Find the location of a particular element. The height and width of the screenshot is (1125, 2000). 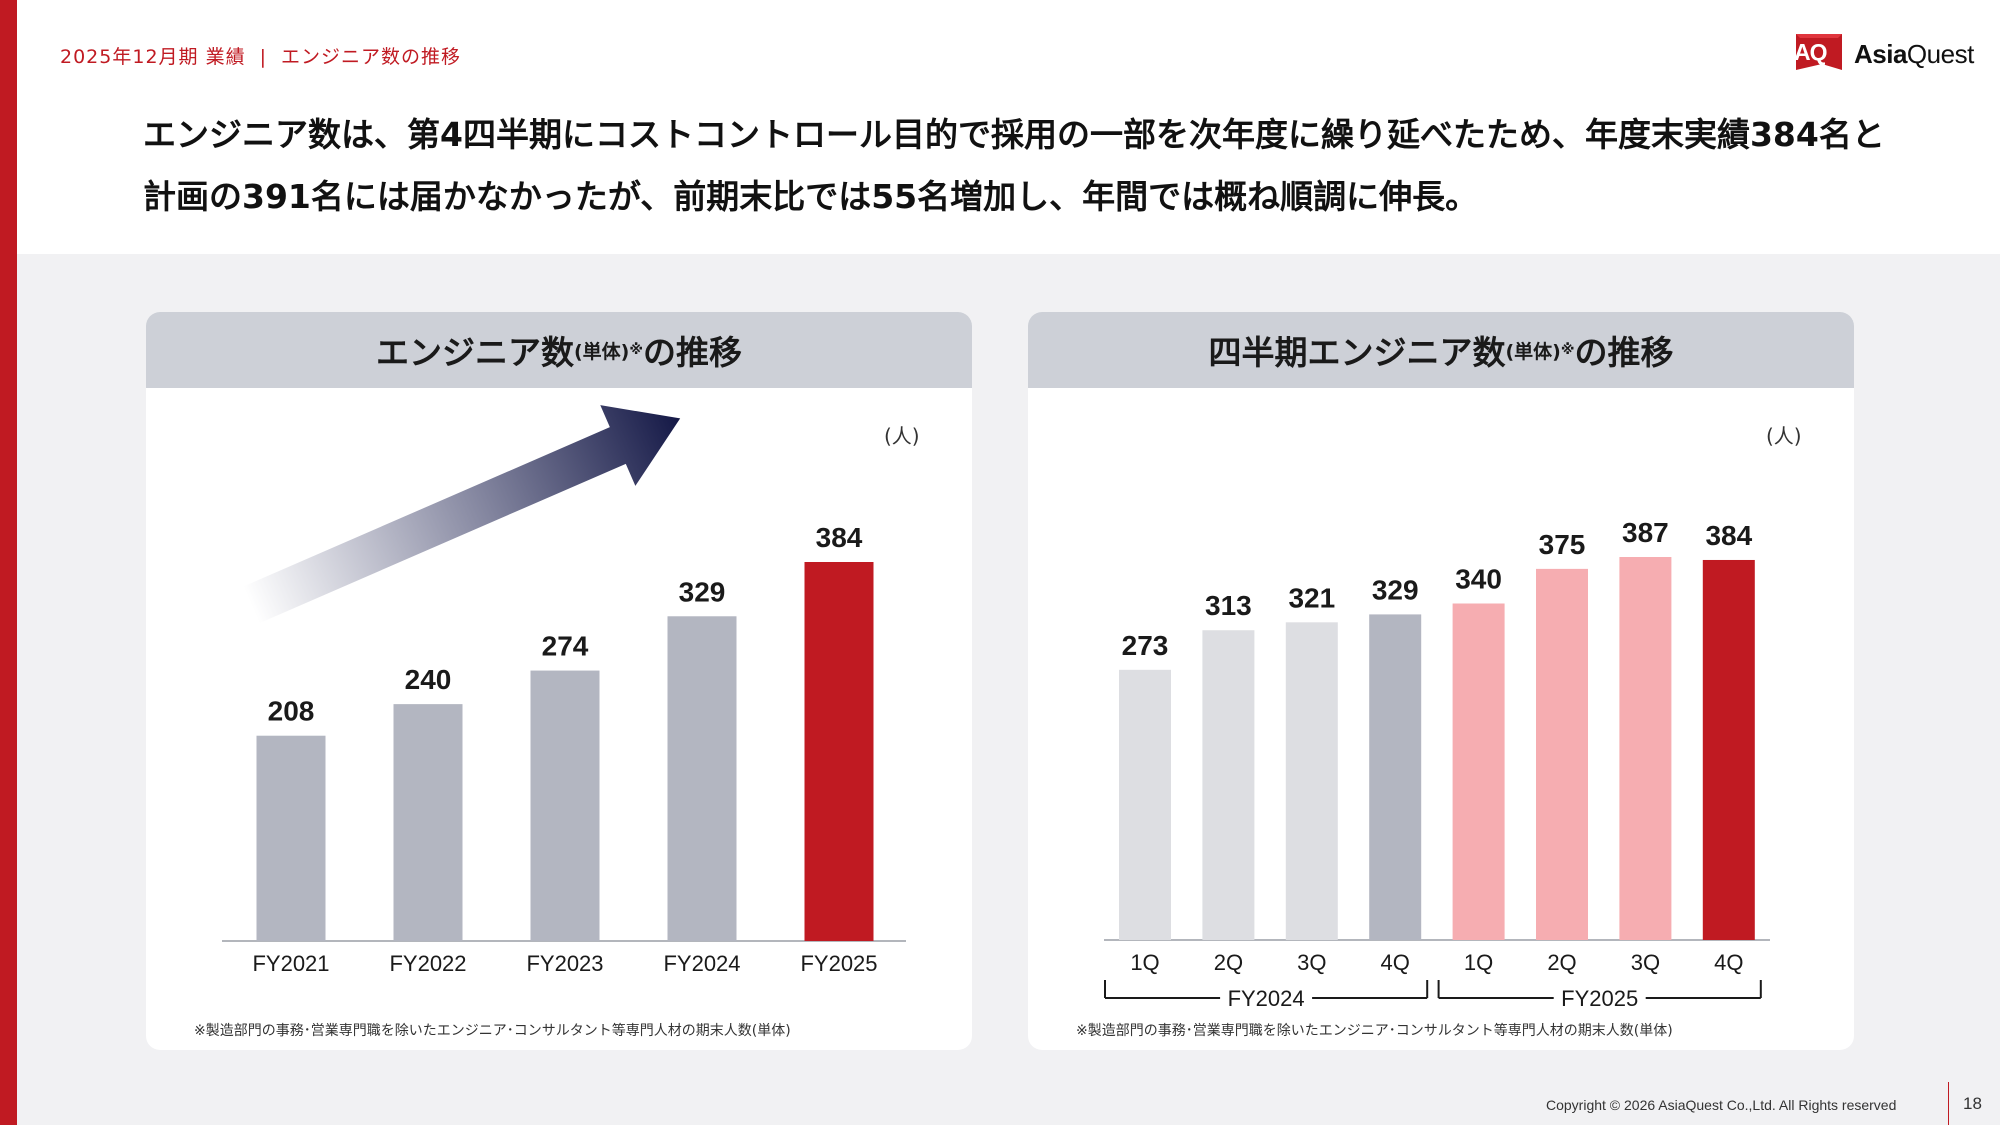

quarterly-title-tail: の推移 is located at coordinates (1624, 352).